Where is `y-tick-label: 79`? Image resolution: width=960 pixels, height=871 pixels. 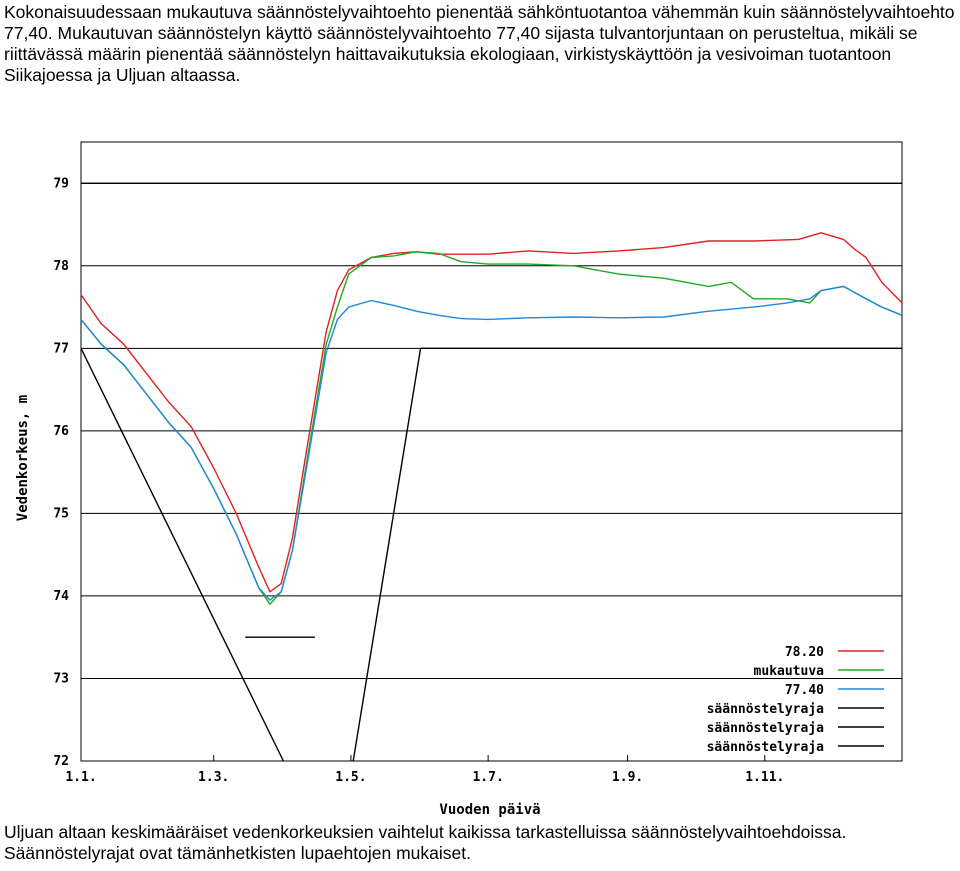 y-tick-label: 79 is located at coordinates (61, 183).